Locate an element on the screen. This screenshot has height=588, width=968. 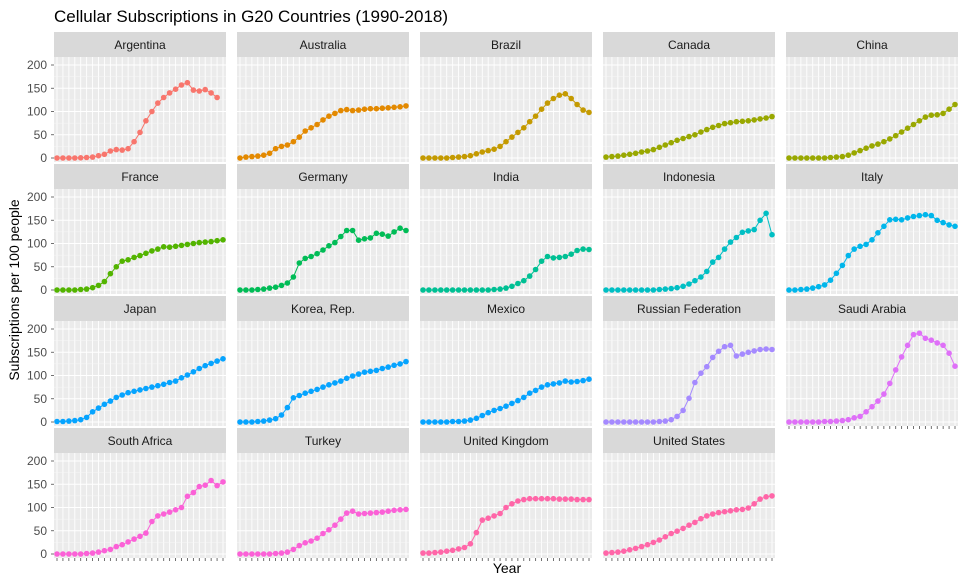
facet-panel: Saudi Arabia is located at coordinates (872, 362).